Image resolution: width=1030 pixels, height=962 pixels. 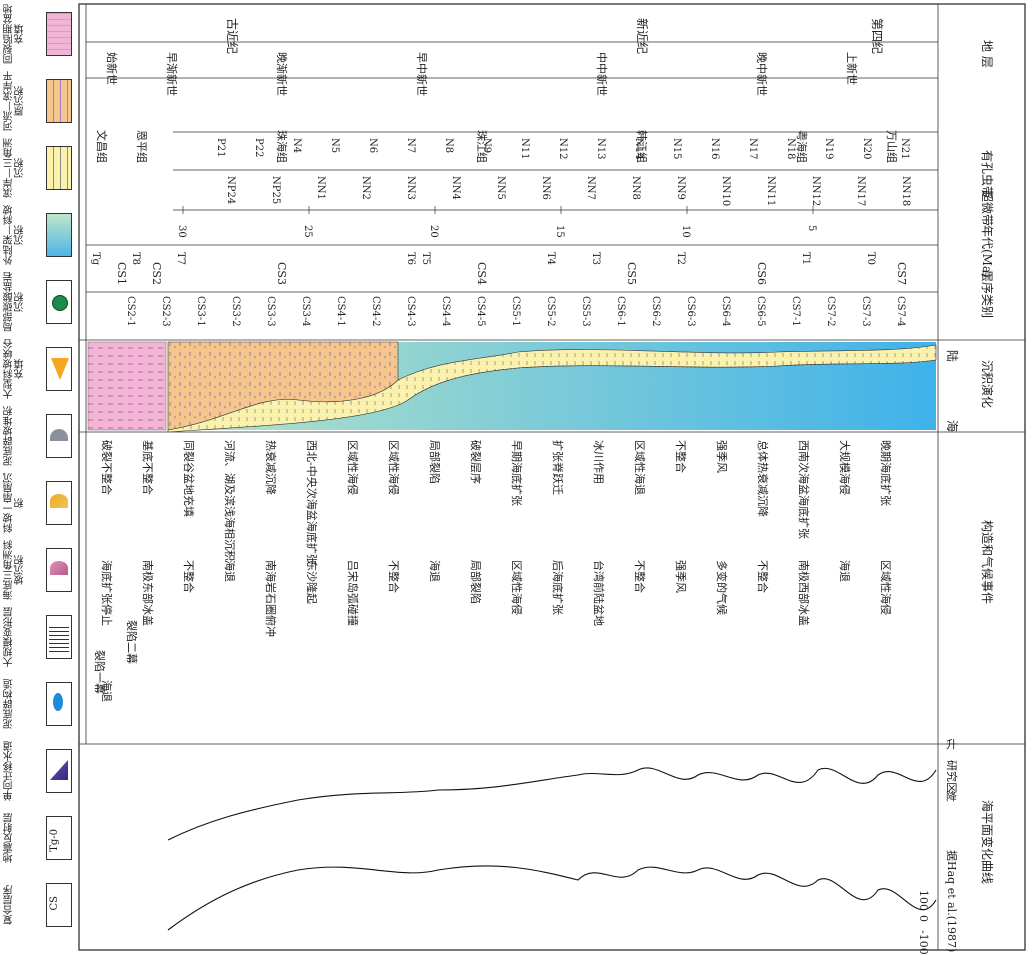 I want to click on subsequence-label: CS4-2, so click(x=375, y=311).